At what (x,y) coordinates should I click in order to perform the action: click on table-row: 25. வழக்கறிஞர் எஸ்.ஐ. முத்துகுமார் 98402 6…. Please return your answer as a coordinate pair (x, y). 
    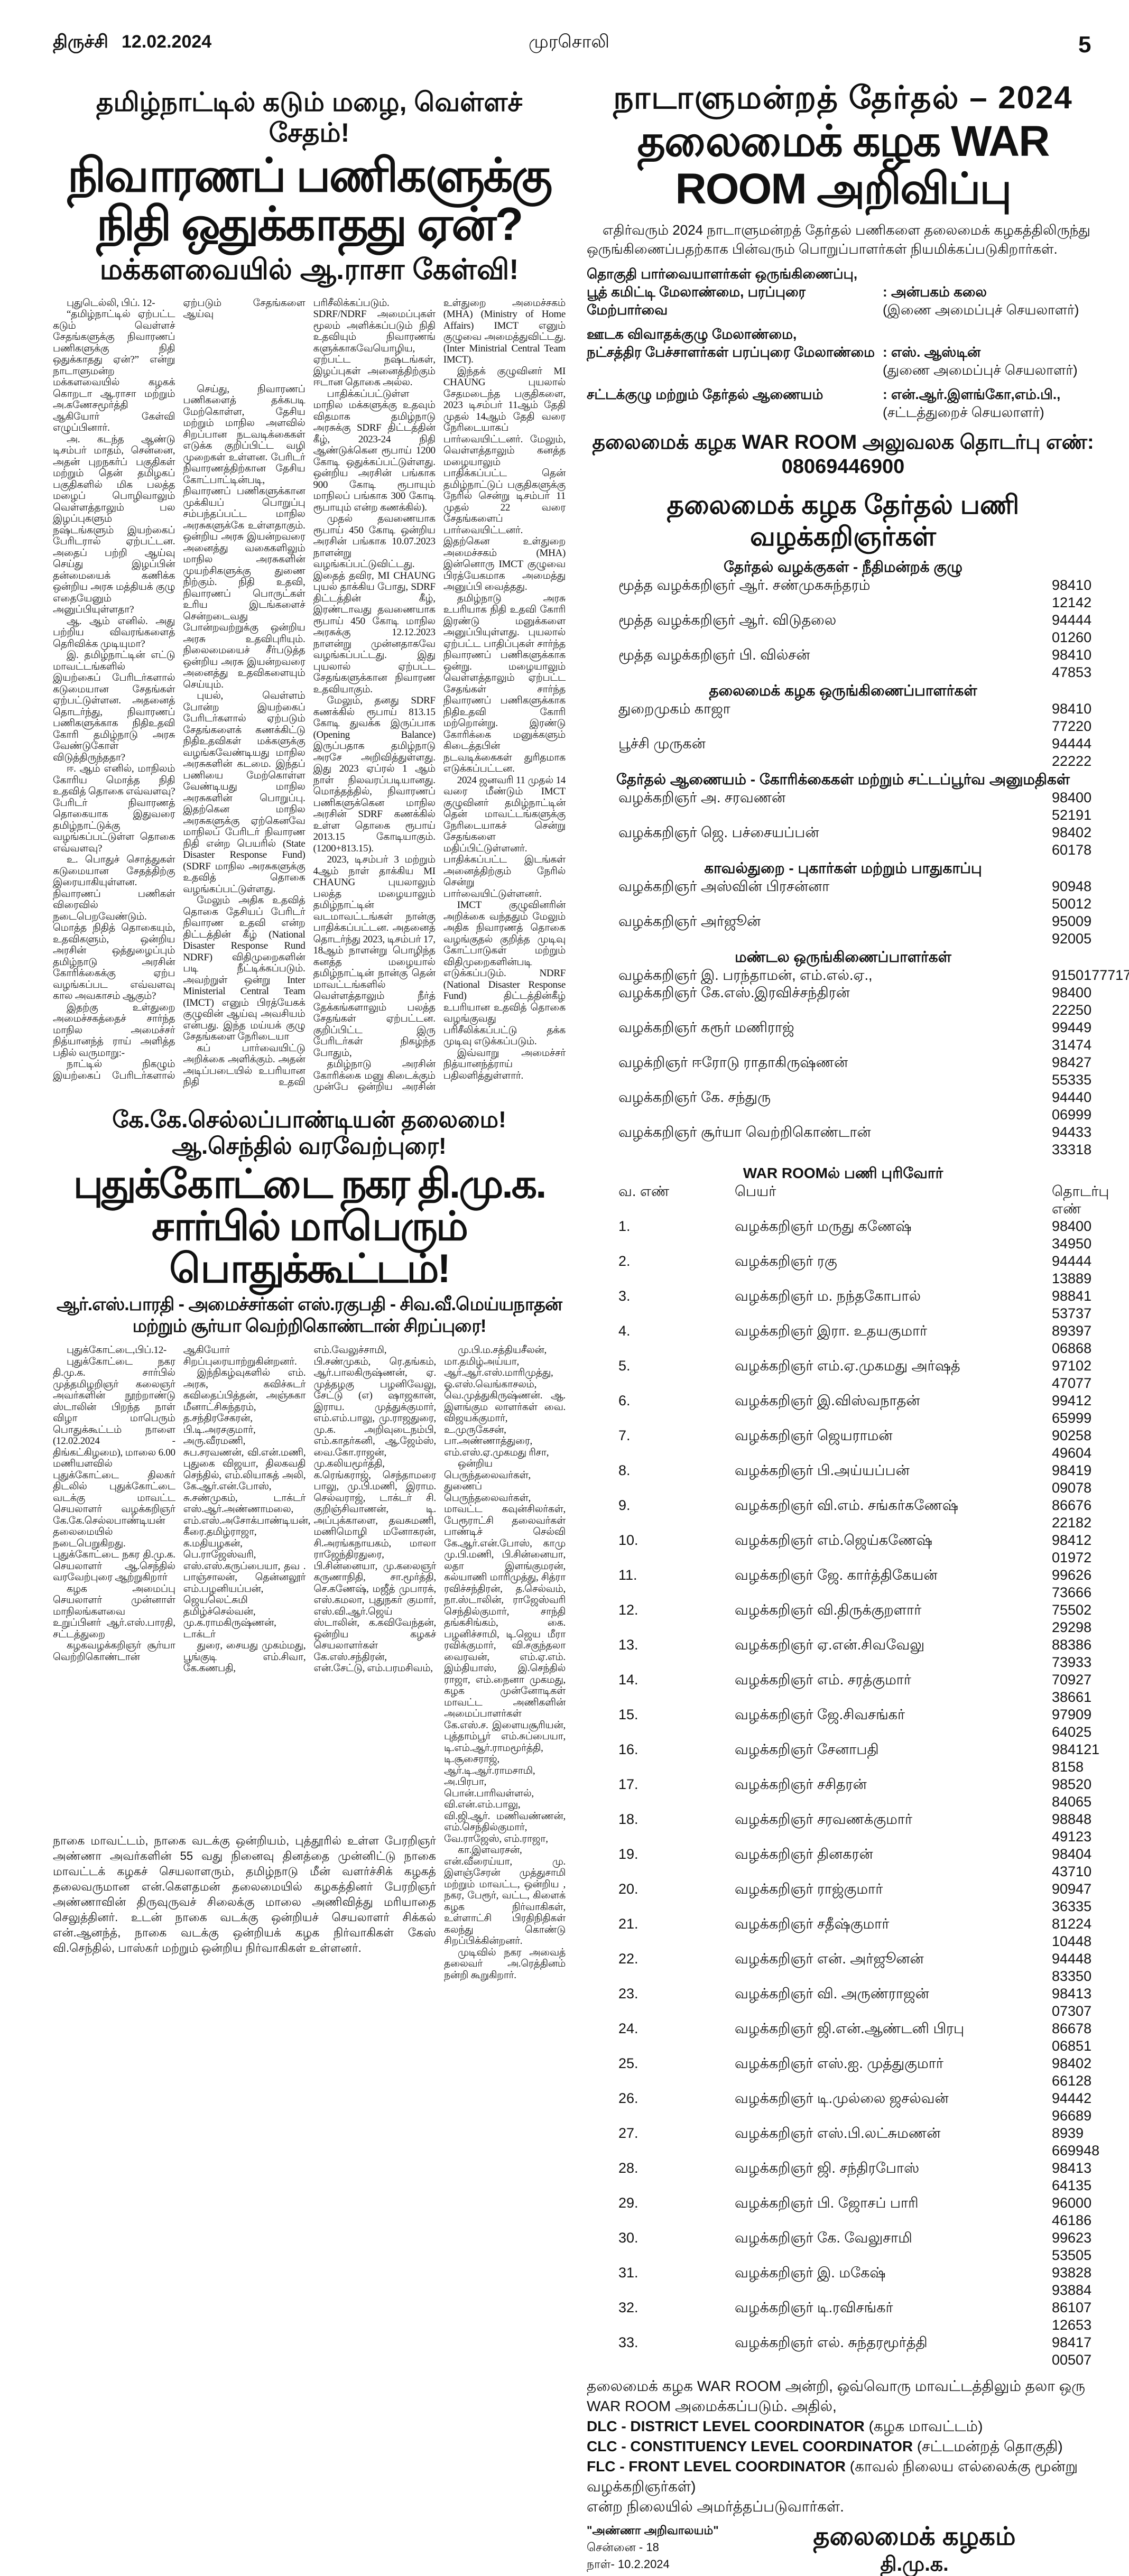
    Looking at the image, I should click on (843, 2072).